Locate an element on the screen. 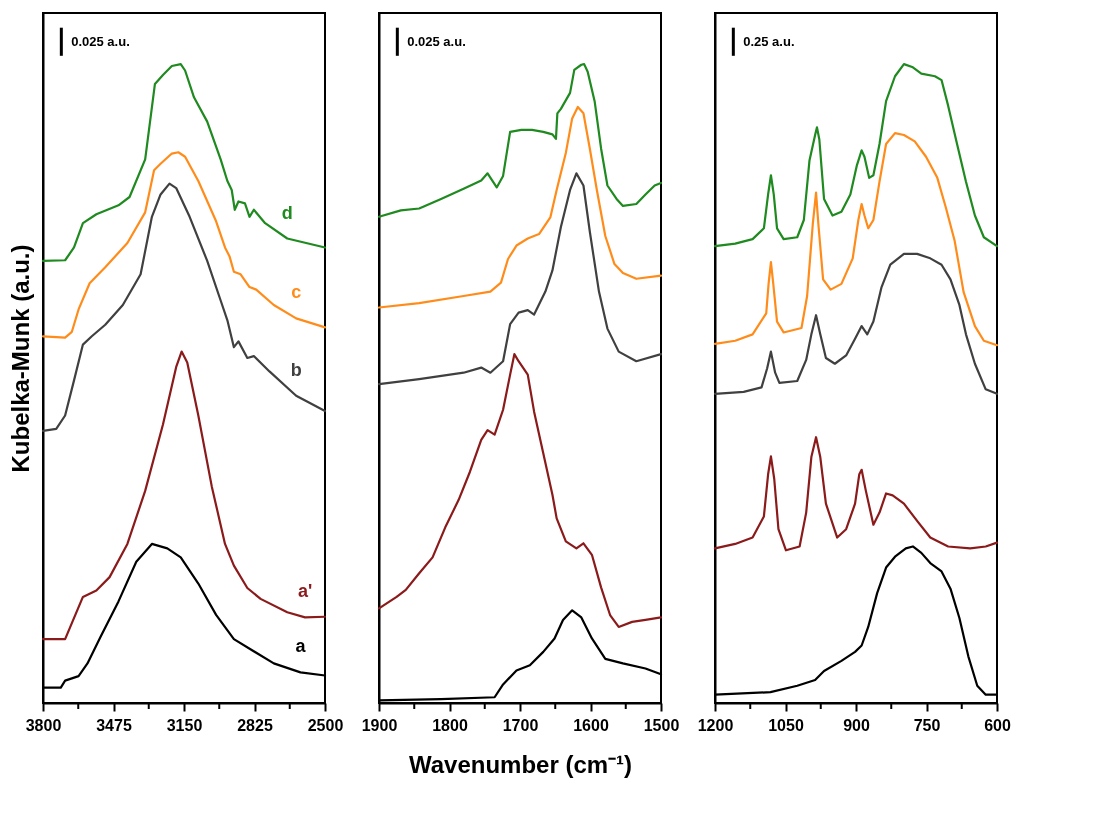 This screenshot has height=818, width=1094. x-tick-label: 1800 is located at coordinates (450, 725).